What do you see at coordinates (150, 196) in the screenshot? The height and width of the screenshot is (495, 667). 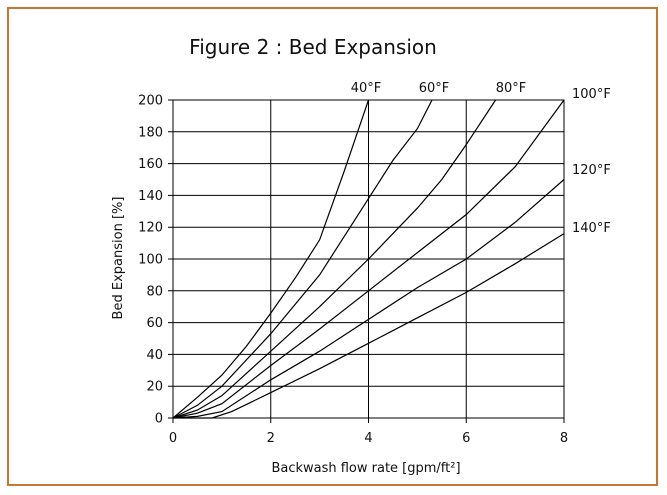 I see `y-tick-label: 140` at bounding box center [150, 196].